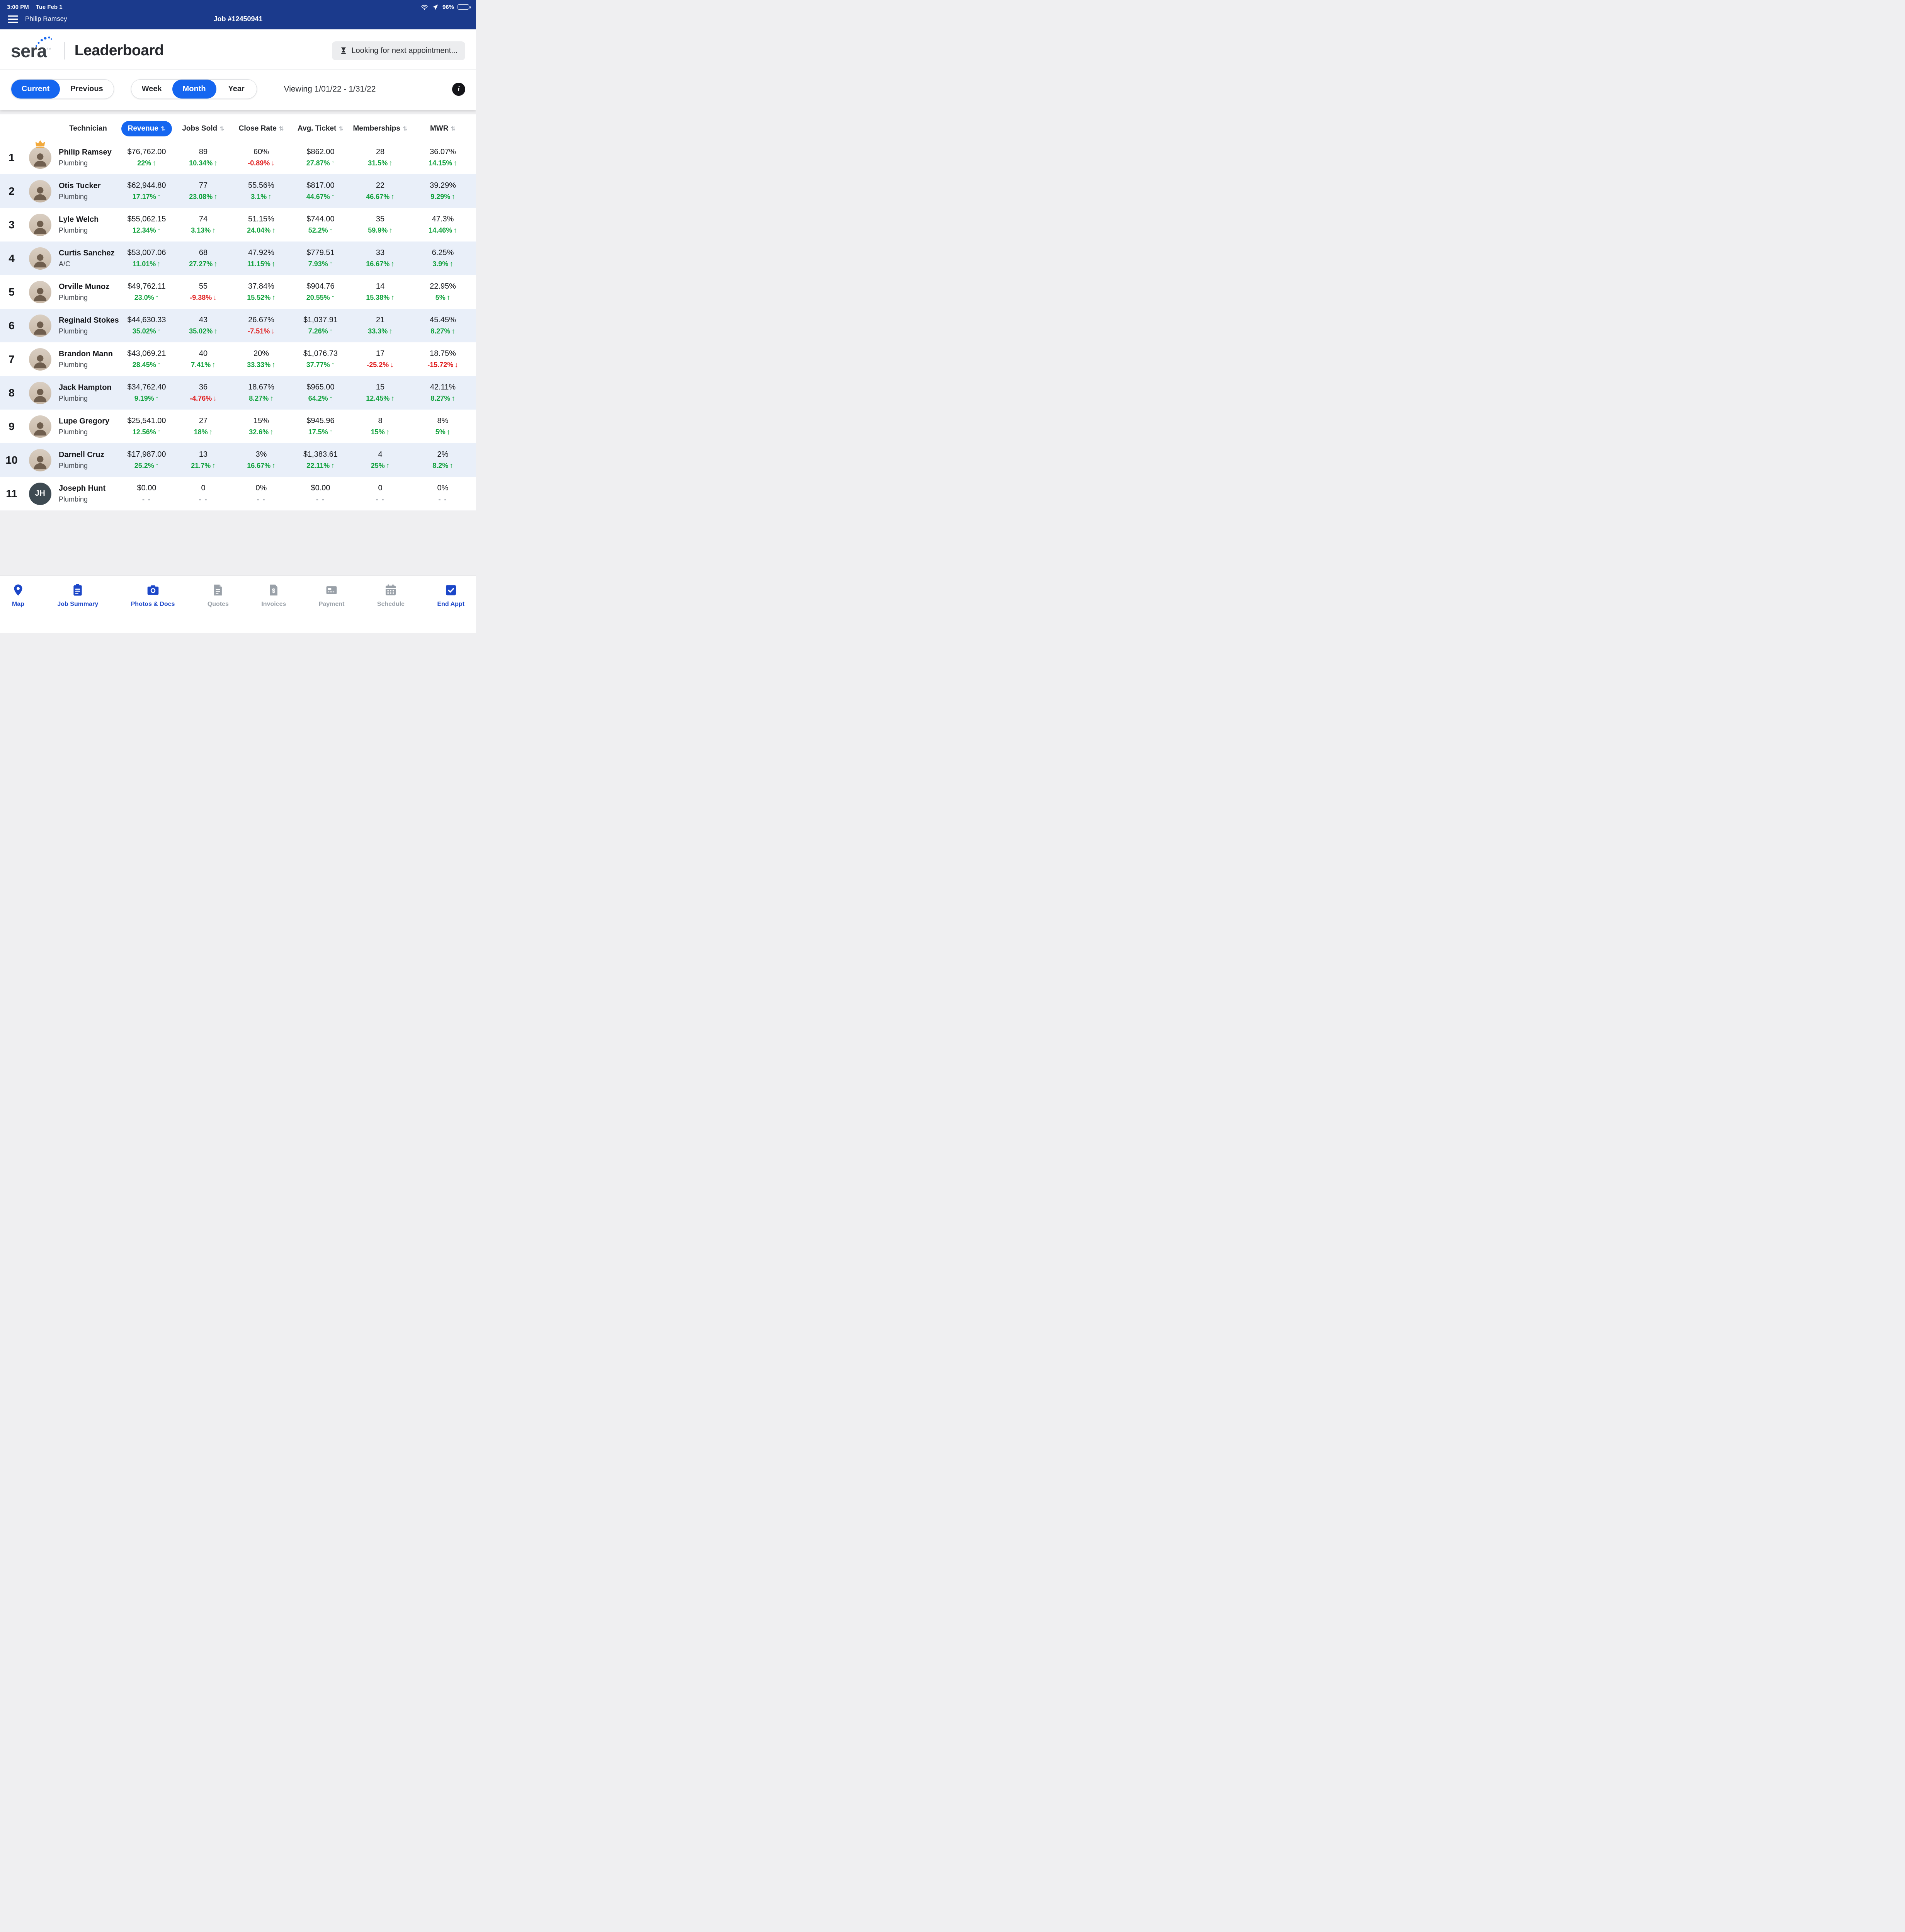 The width and height of the screenshot is (1905, 1932). I want to click on metric-value: $965.00, so click(320, 387).